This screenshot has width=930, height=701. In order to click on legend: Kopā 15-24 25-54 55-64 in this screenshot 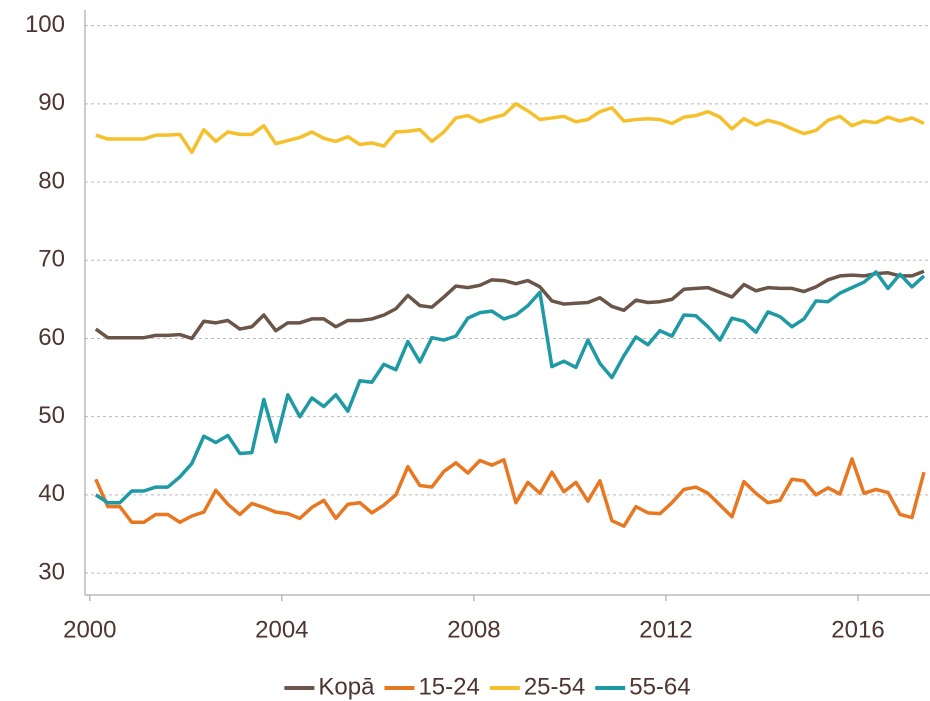, I will do `click(487, 686)`.